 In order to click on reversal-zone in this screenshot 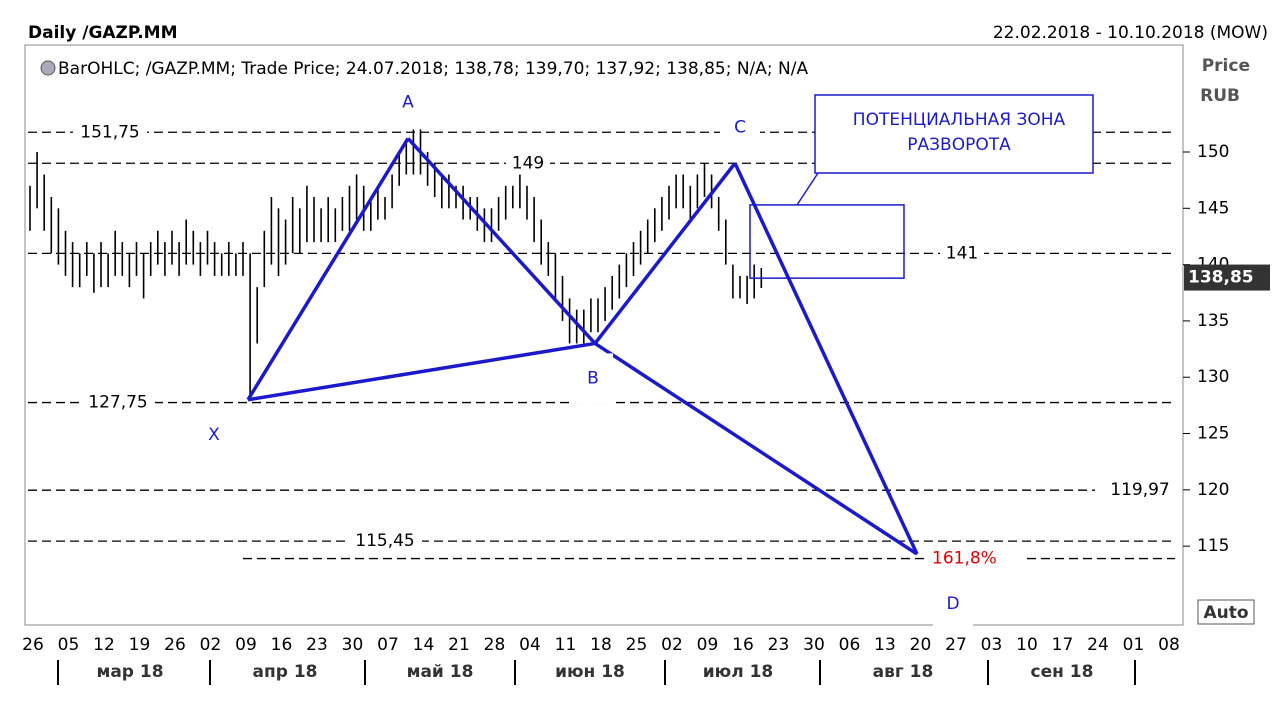, I will do `click(827, 241)`.